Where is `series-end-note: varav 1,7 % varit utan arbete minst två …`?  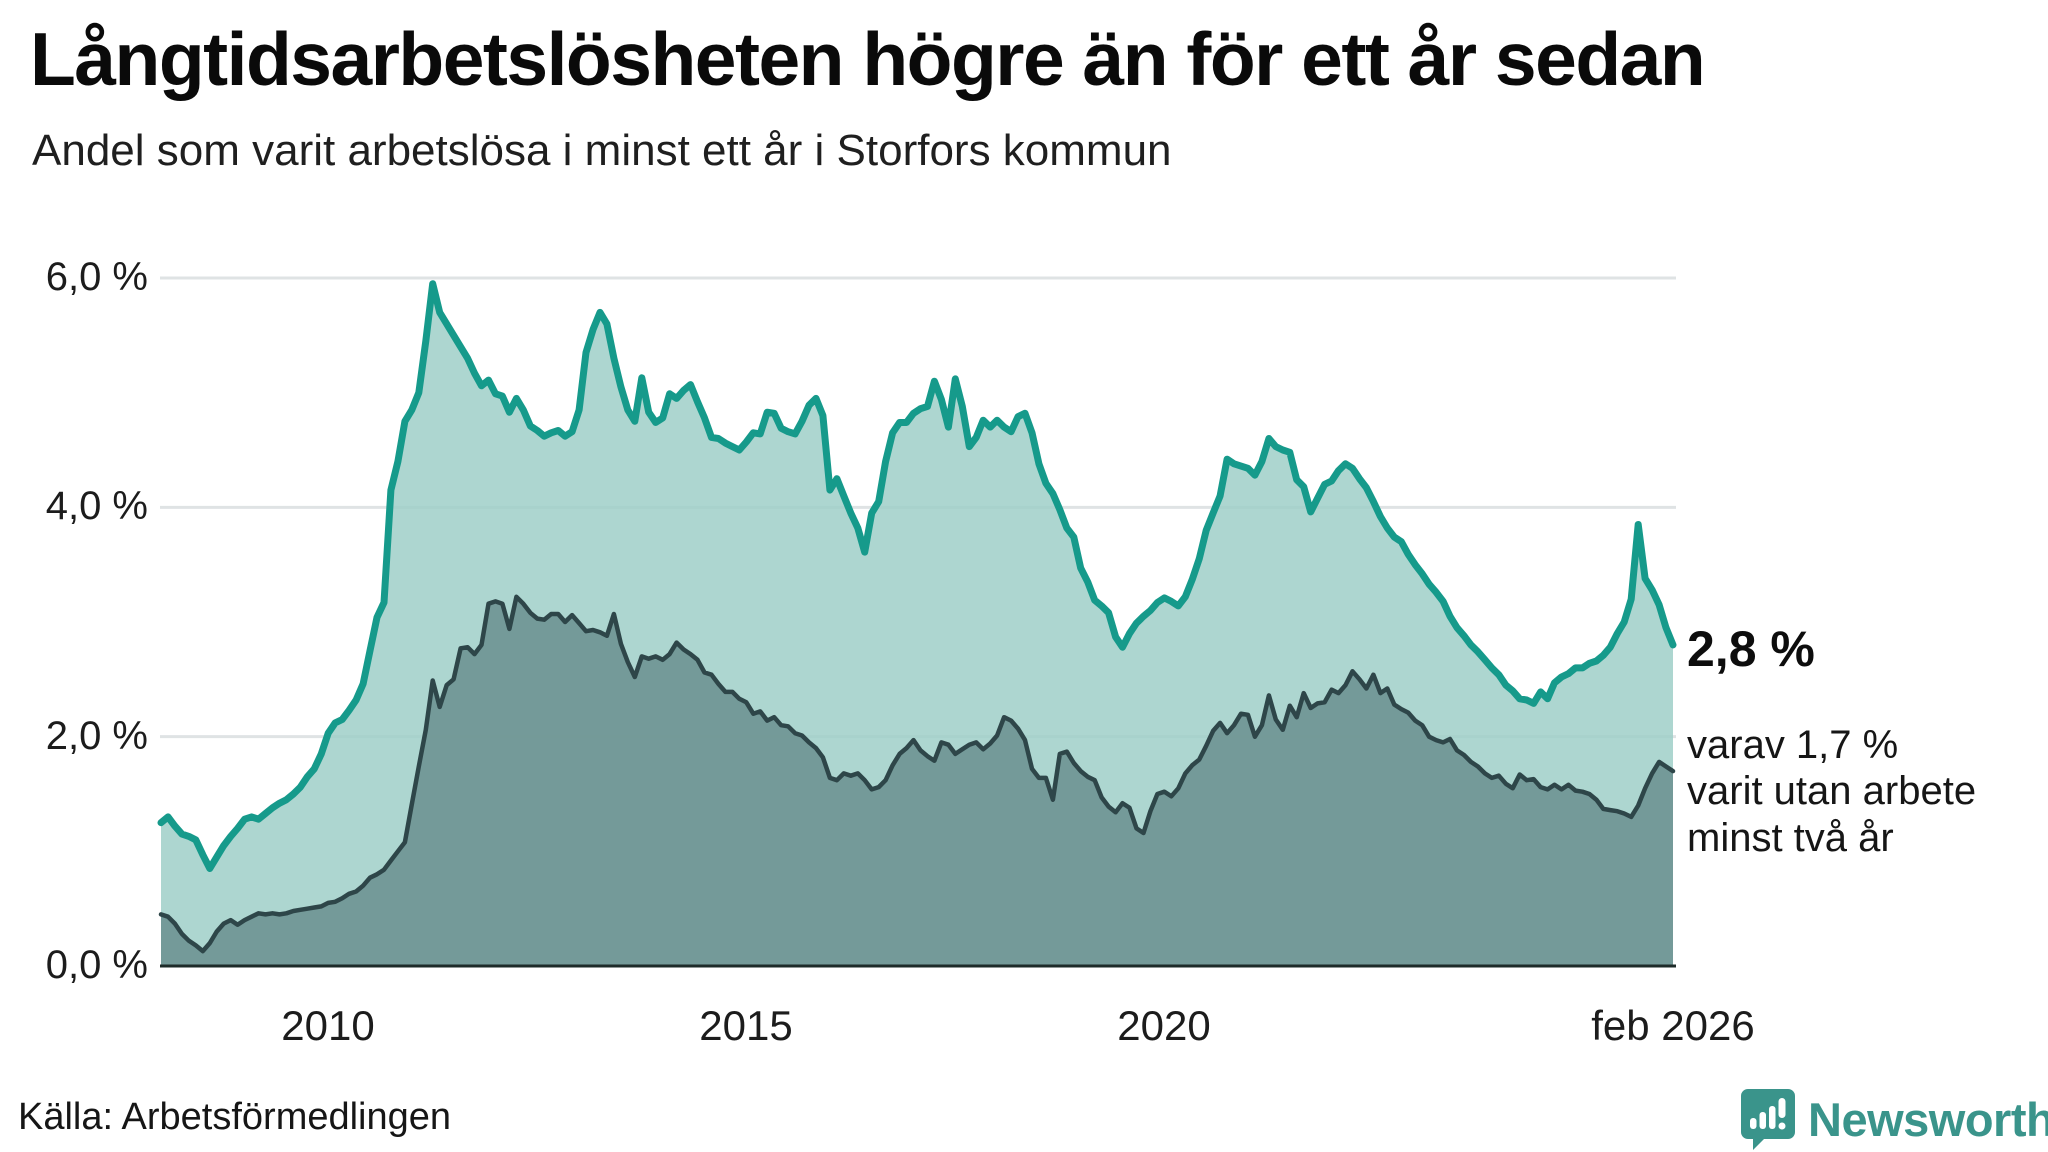 series-end-note: varav 1,7 % varit utan arbete minst två … is located at coordinates (1831, 791).